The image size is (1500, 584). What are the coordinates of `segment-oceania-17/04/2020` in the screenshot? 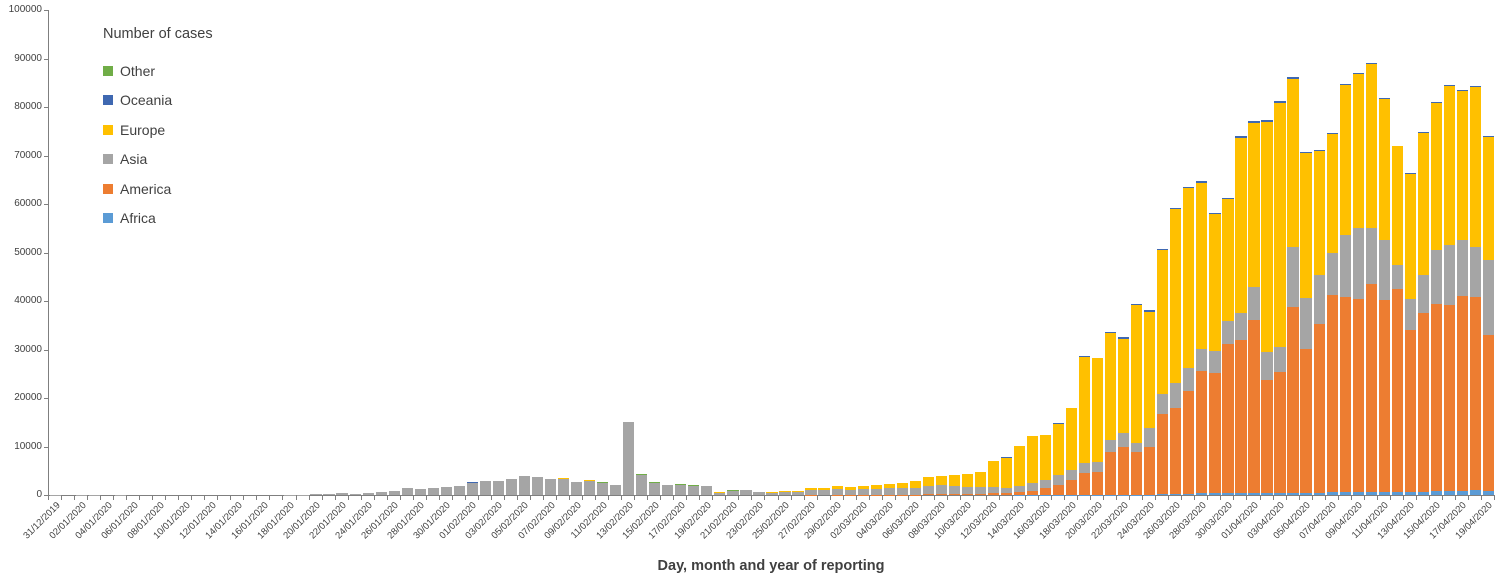 It's located at (1462, 91).